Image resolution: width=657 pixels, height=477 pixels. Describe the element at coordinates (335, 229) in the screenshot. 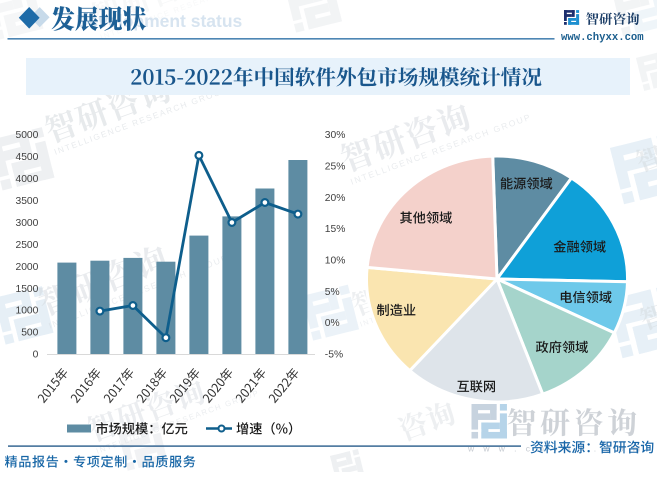

I see `svg-text: 15%` at that location.